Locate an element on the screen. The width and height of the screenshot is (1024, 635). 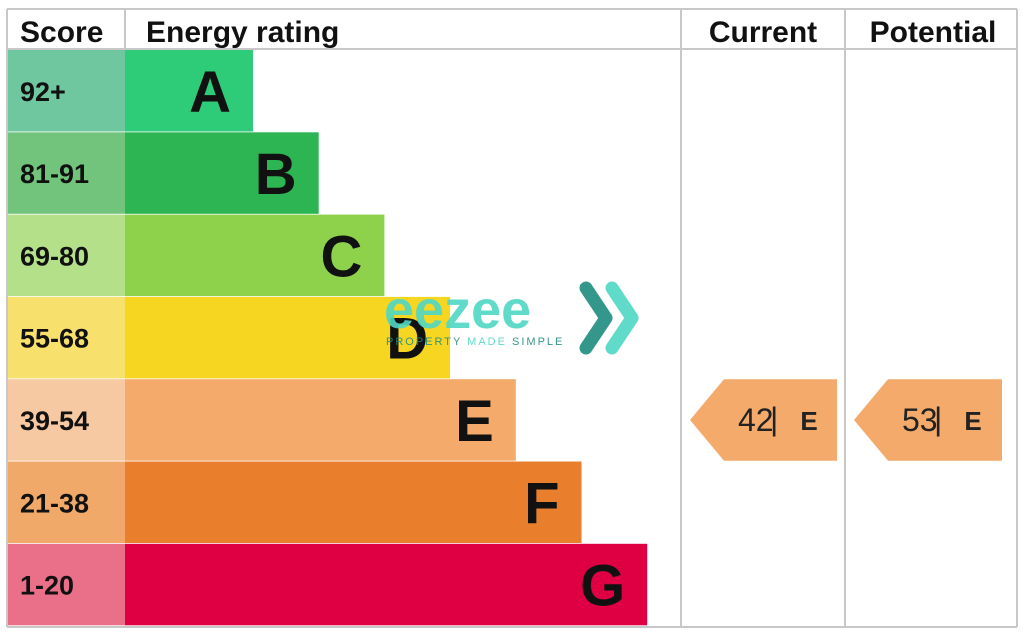
rating-letter-d: D is located at coordinates (407, 339).